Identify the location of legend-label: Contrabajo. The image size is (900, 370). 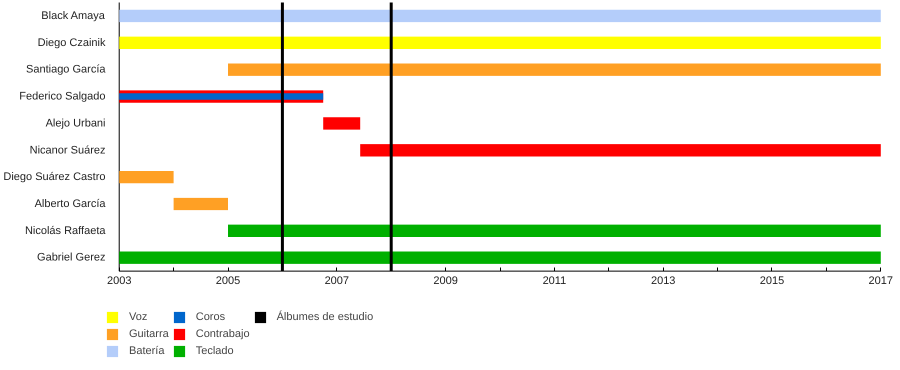
(223, 334).